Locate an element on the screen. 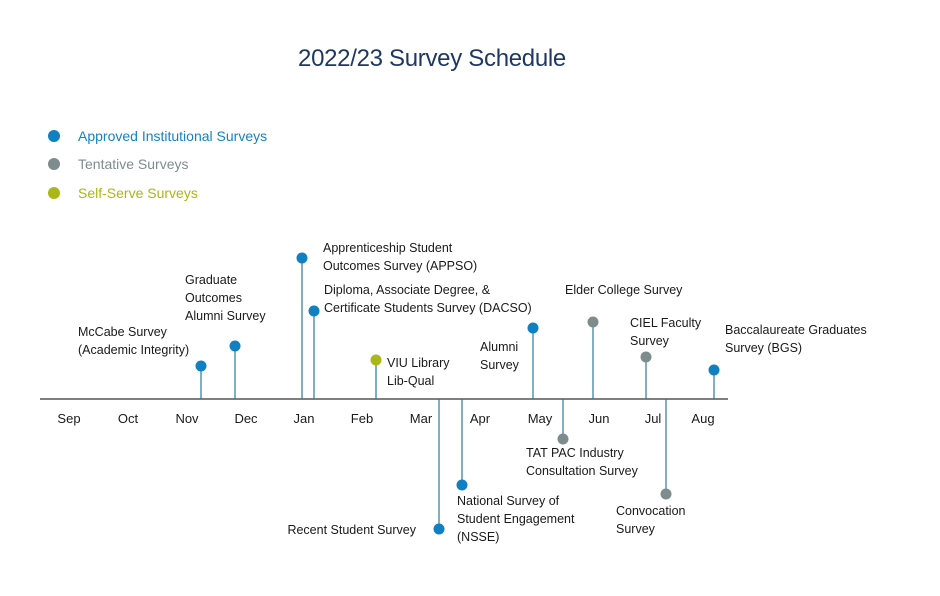  baccalaureate-graduates-survey-marker is located at coordinates (714, 370).